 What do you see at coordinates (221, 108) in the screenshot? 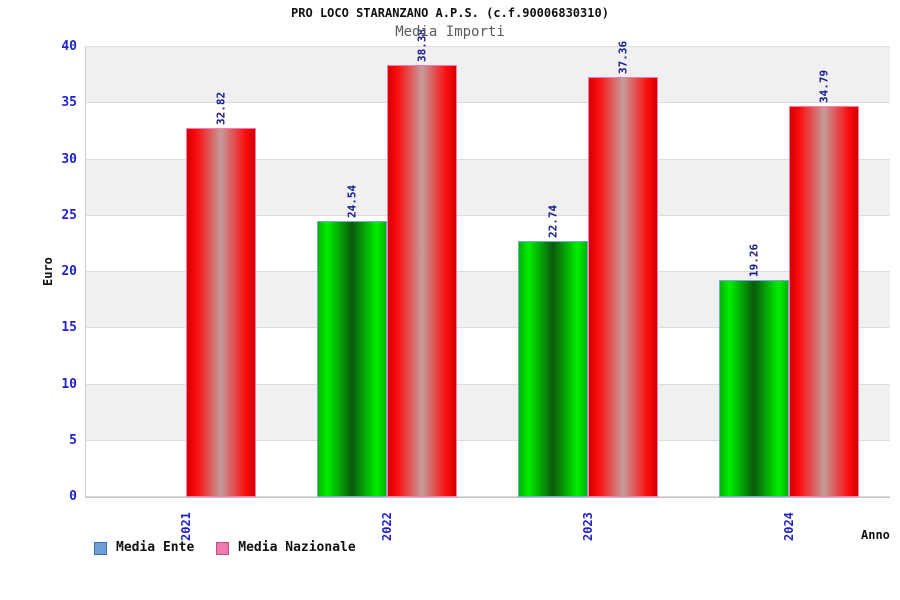
I see `bar-value-label: 32.82` at bounding box center [221, 108].